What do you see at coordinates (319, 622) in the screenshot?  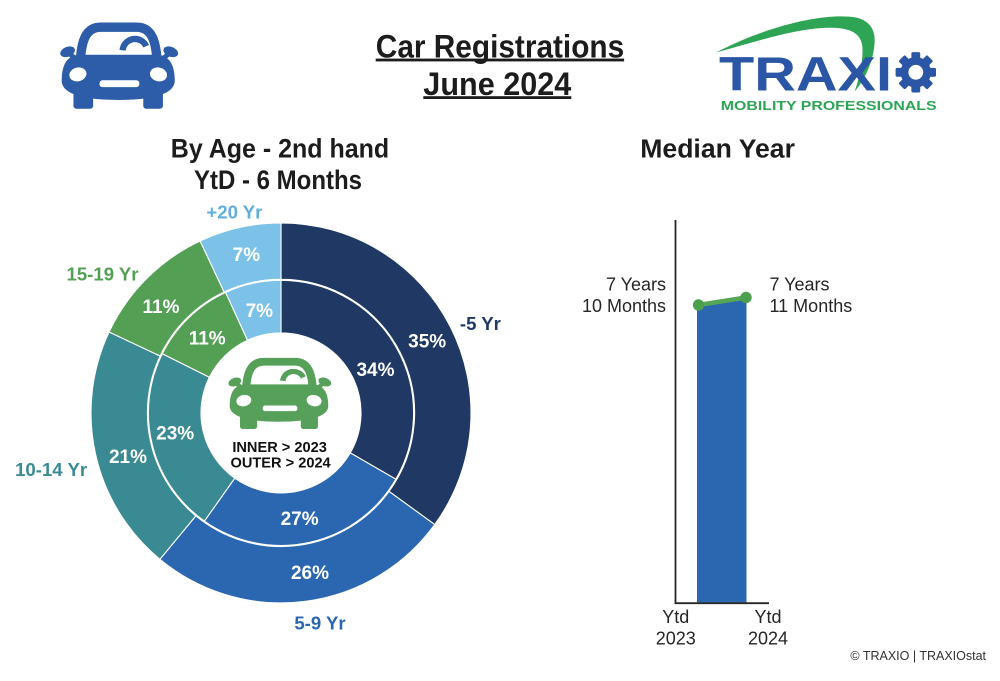 I see `svg-text: 5-9 Yr` at bounding box center [319, 622].